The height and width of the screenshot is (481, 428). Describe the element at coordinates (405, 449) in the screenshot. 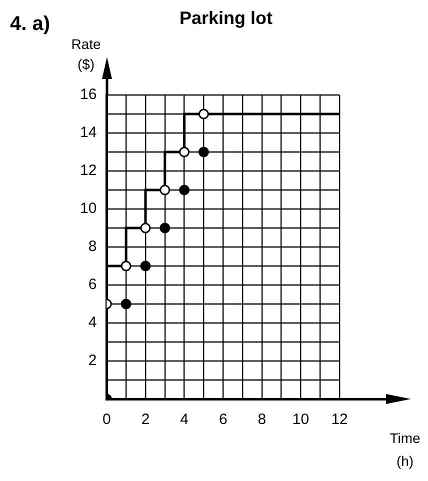

I see `x-axis-title: Time (h)` at that location.